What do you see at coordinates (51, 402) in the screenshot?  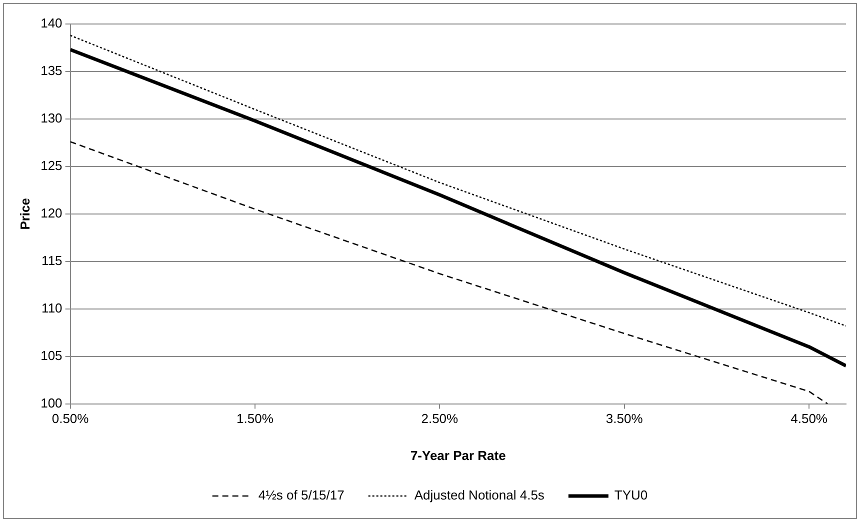 I see `y-tick-label: 100` at bounding box center [51, 402].